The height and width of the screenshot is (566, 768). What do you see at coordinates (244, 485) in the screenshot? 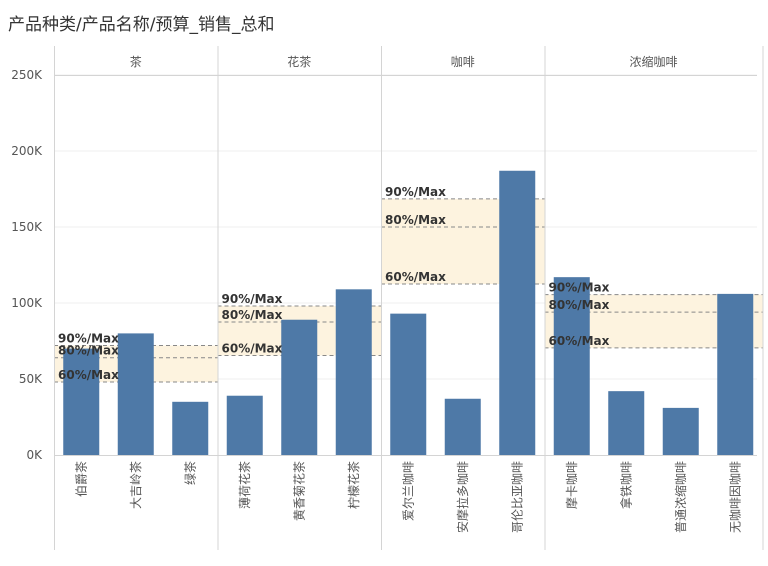
I see `x-tick-label: 薄荷花茶` at bounding box center [244, 485].